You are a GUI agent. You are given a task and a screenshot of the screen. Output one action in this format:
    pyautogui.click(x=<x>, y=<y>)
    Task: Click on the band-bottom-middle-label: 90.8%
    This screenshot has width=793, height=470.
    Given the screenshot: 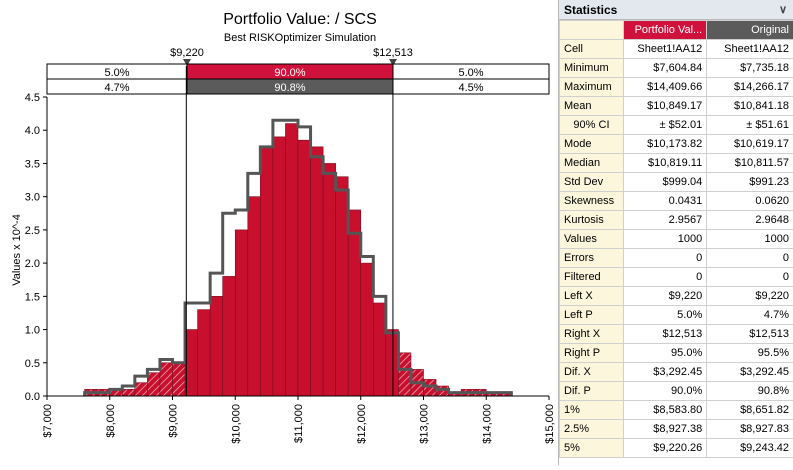 What is the action you would take?
    pyautogui.click(x=289, y=88)
    